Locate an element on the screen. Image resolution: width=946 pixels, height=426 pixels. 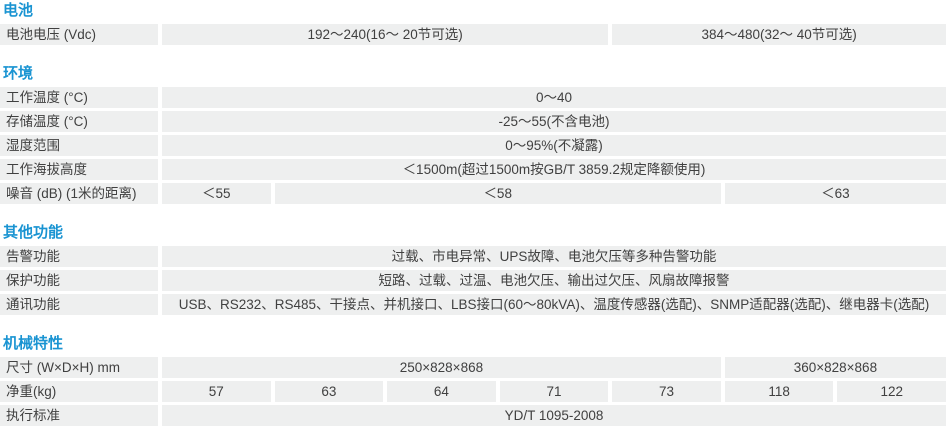
spec-row: 工作温度 (°C) 0～40 is located at coordinates (473, 97).